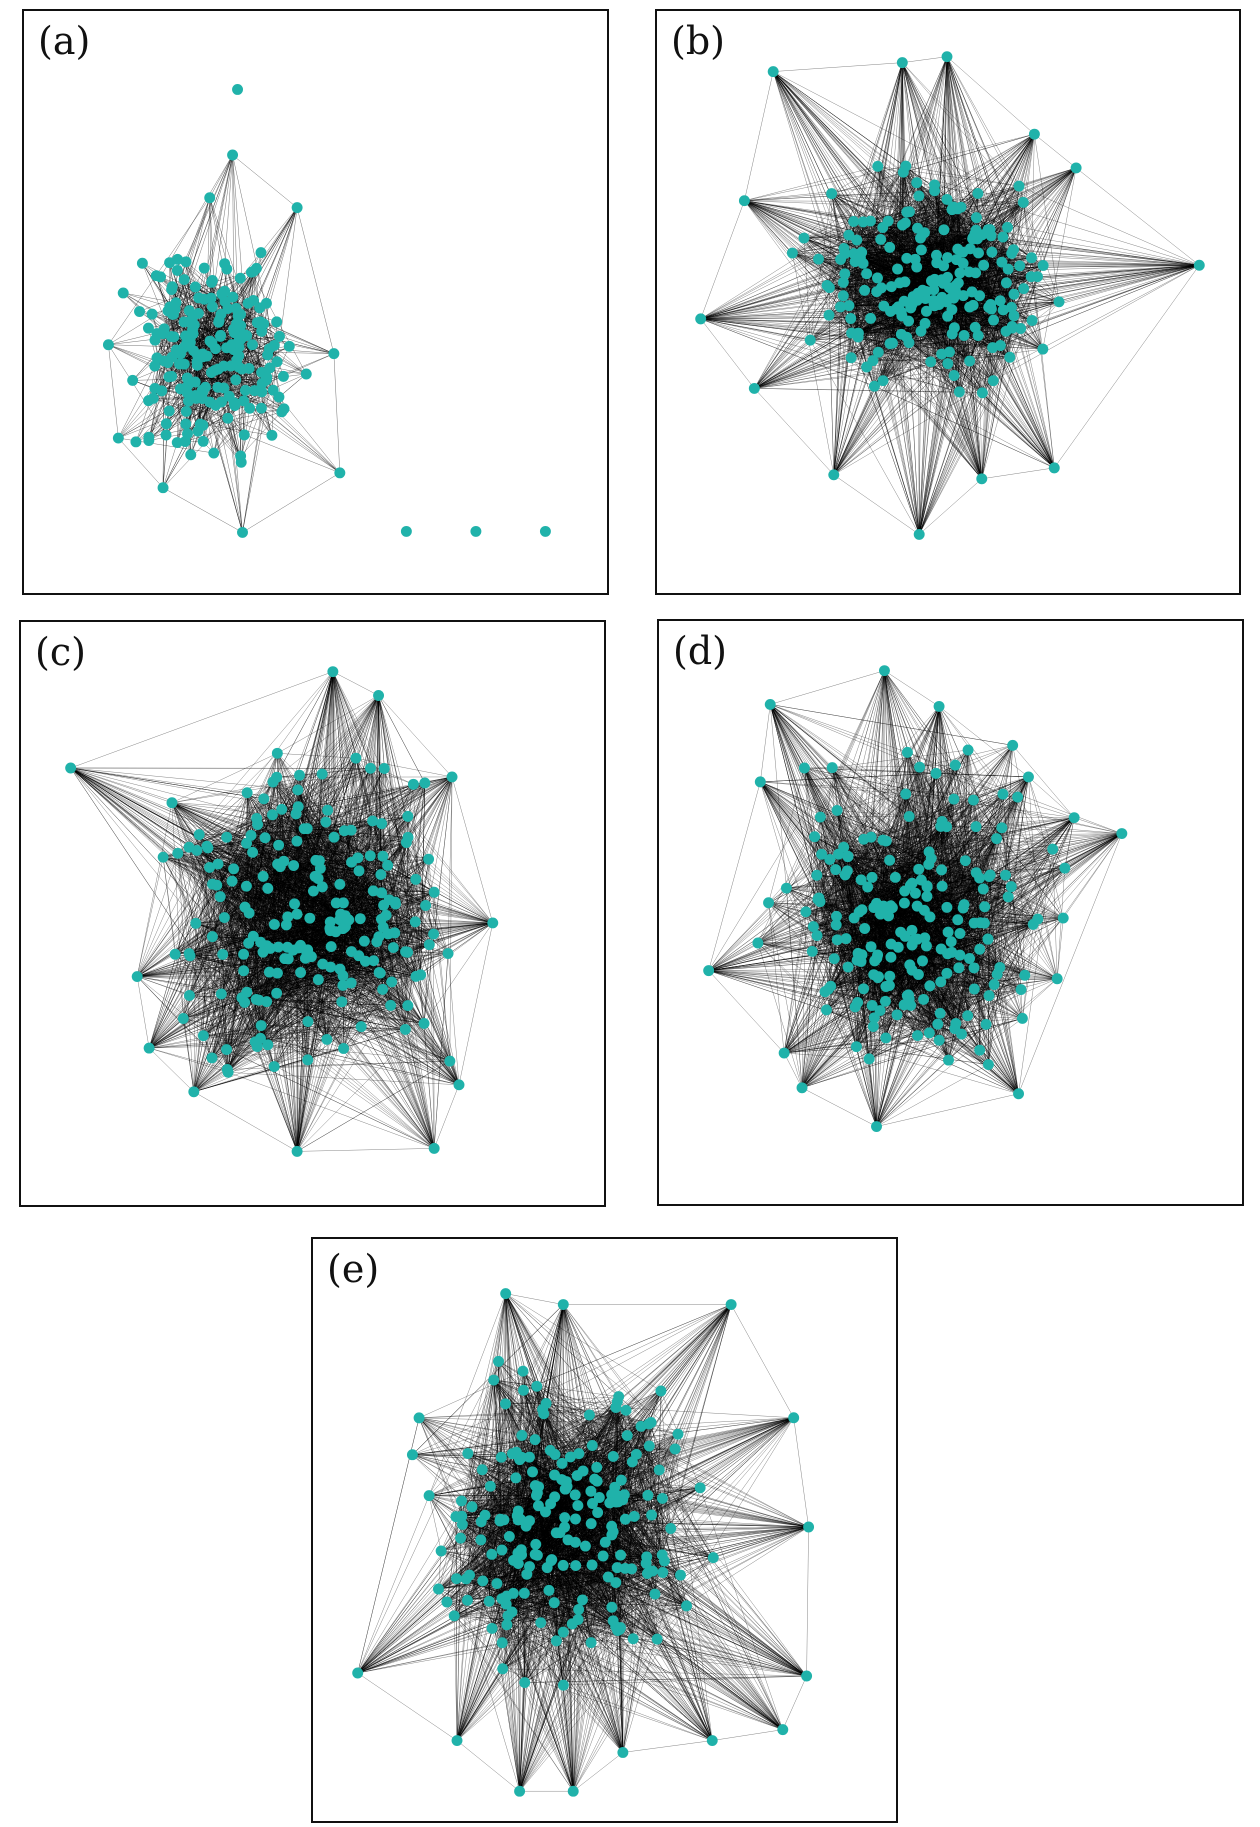  What do you see at coordinates (604, 1530) in the screenshot?
I see `network-panel-e: (e)` at bounding box center [604, 1530].